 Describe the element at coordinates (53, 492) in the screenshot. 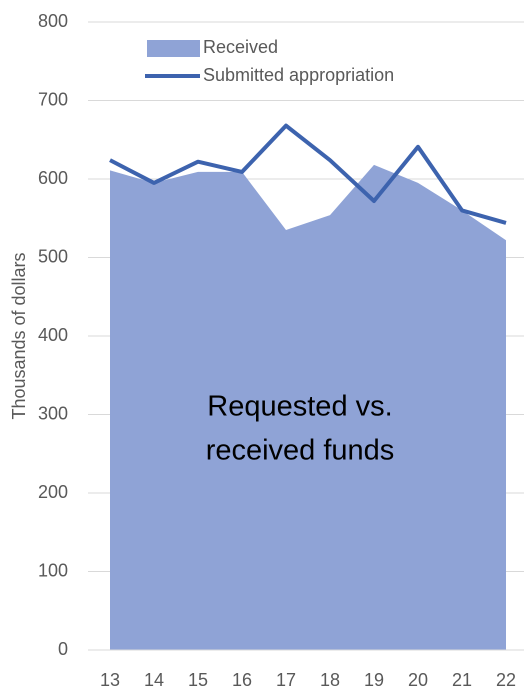

I see `y-tick-label: 200` at that location.